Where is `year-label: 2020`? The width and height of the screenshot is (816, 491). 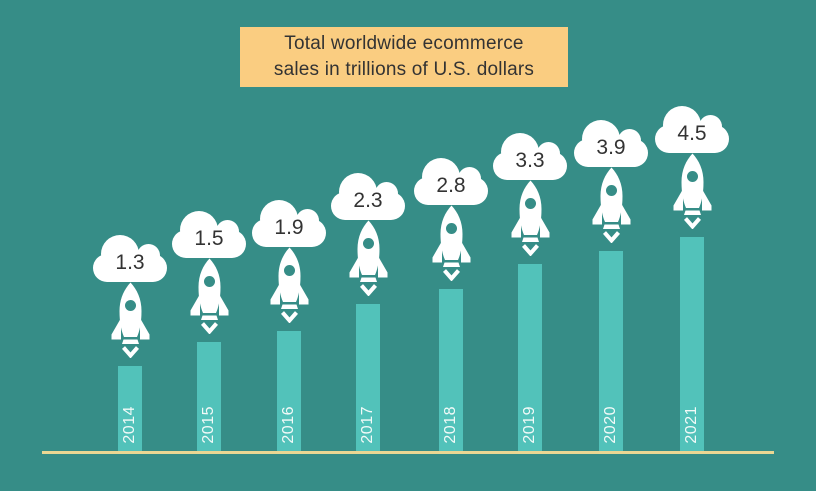 year-label: 2020 is located at coordinates (610, 425).